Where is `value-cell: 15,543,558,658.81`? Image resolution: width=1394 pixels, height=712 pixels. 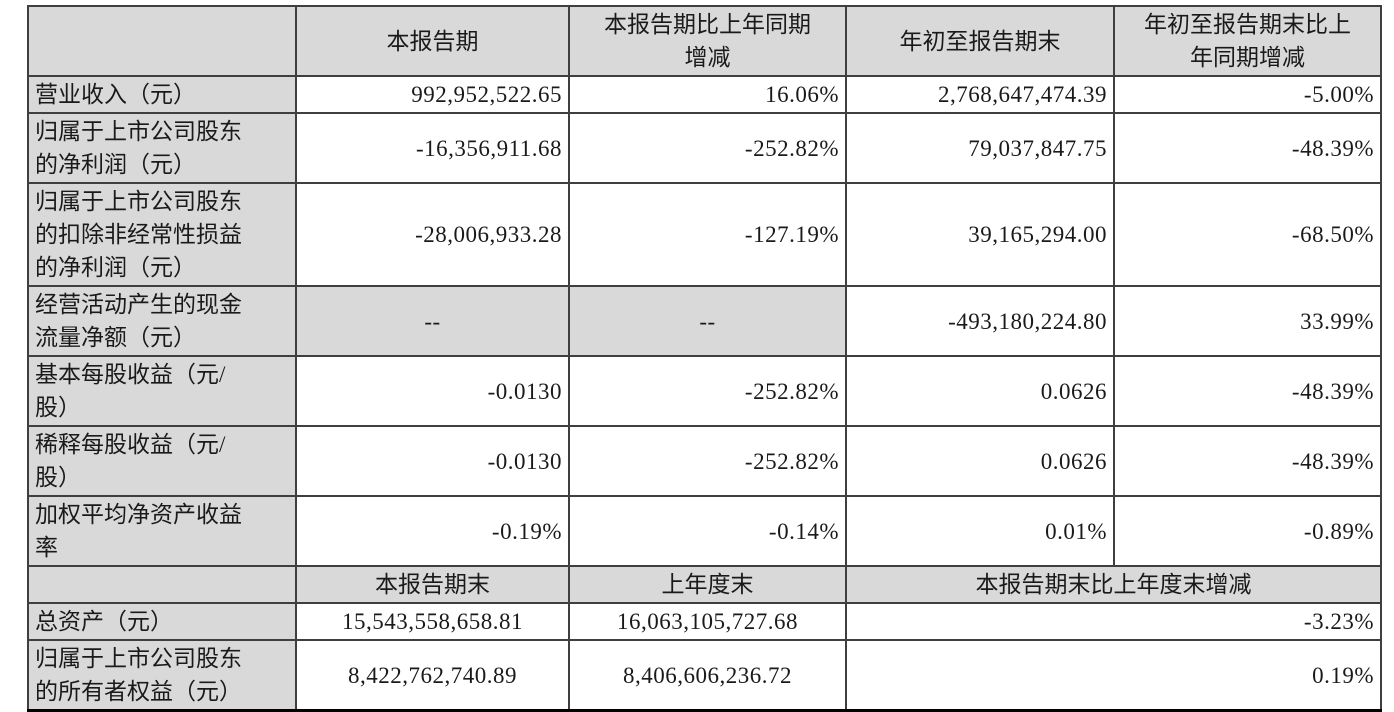
value-cell: 15,543,558,658.81 is located at coordinates (432, 621).